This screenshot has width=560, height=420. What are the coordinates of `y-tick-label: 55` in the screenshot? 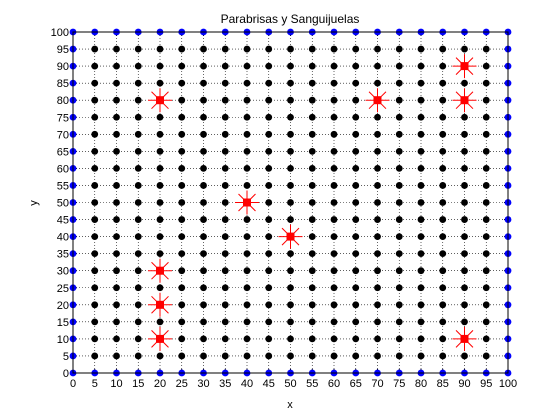 It's located at (63, 186).